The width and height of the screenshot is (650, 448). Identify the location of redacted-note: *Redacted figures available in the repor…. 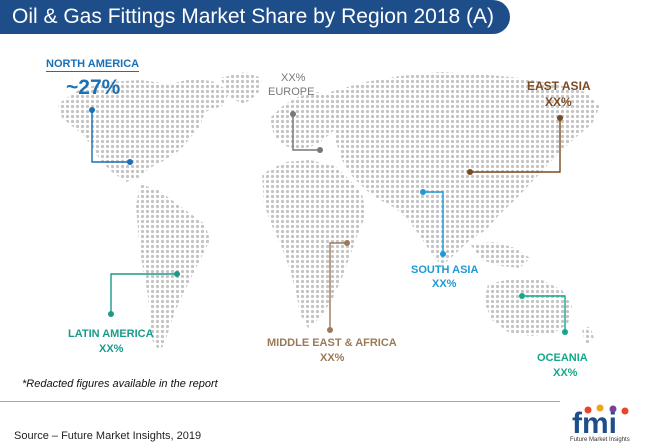
(120, 384).